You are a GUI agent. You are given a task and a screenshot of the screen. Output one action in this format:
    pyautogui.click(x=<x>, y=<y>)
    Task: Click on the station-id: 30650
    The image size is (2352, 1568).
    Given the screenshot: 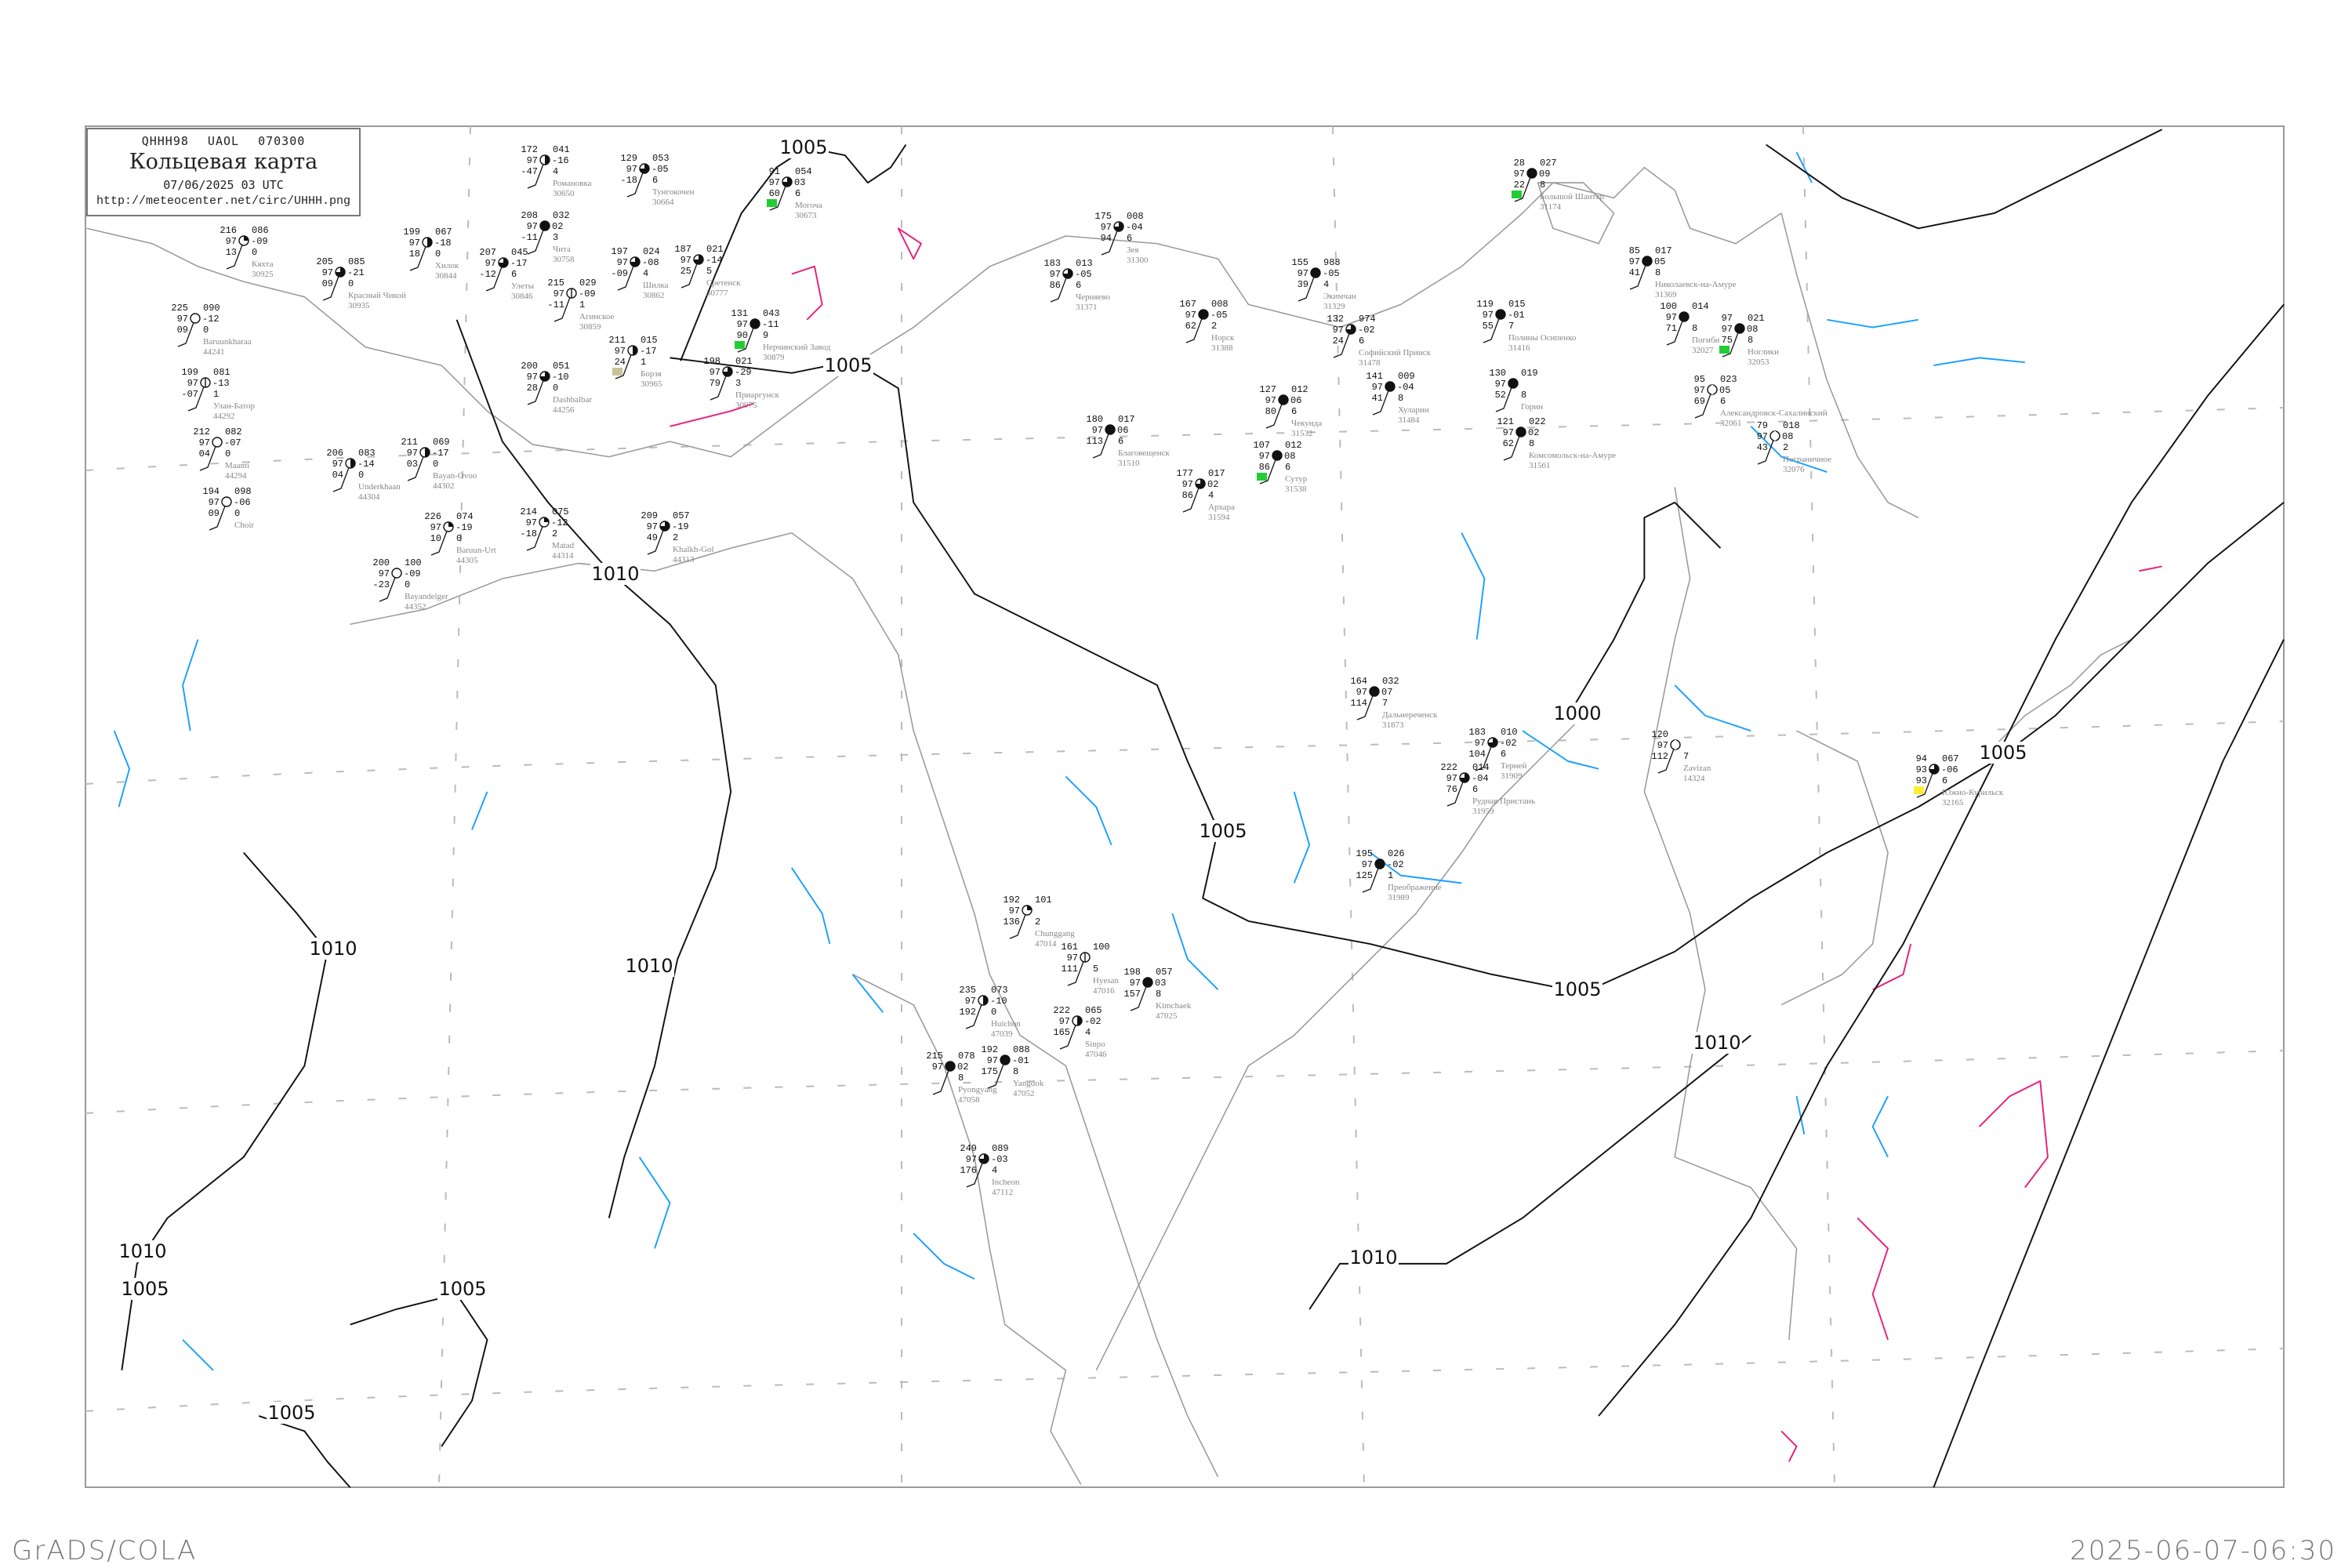 What is the action you would take?
    pyautogui.click(x=564, y=193)
    